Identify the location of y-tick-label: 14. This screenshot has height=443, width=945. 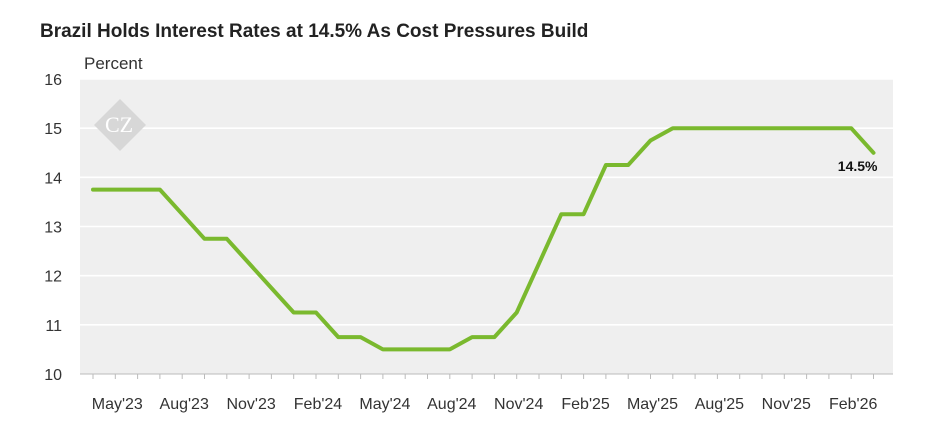
(53, 178).